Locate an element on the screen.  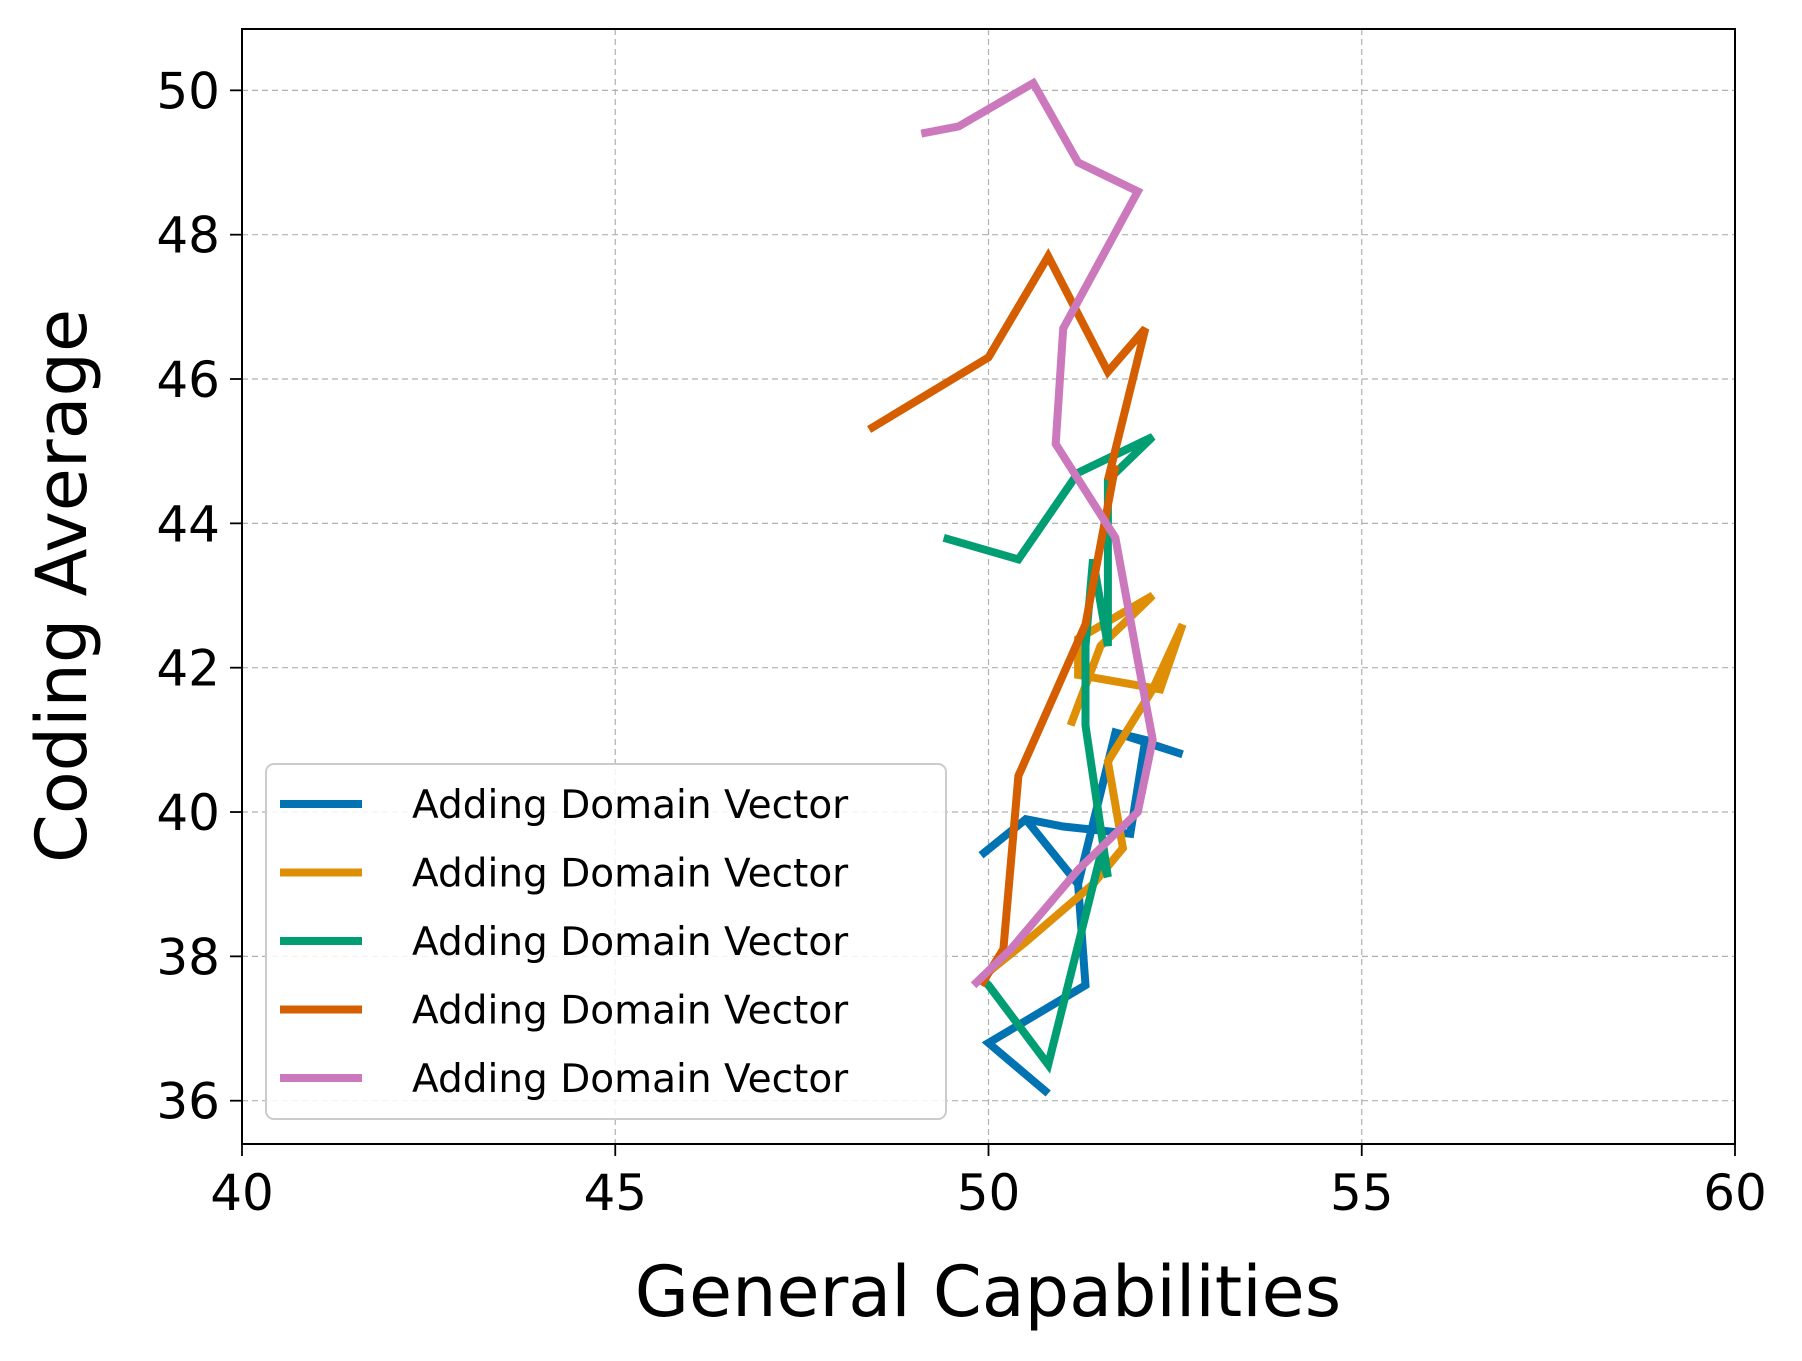
x-tick-label: 55 is located at coordinates (1362, 1193).